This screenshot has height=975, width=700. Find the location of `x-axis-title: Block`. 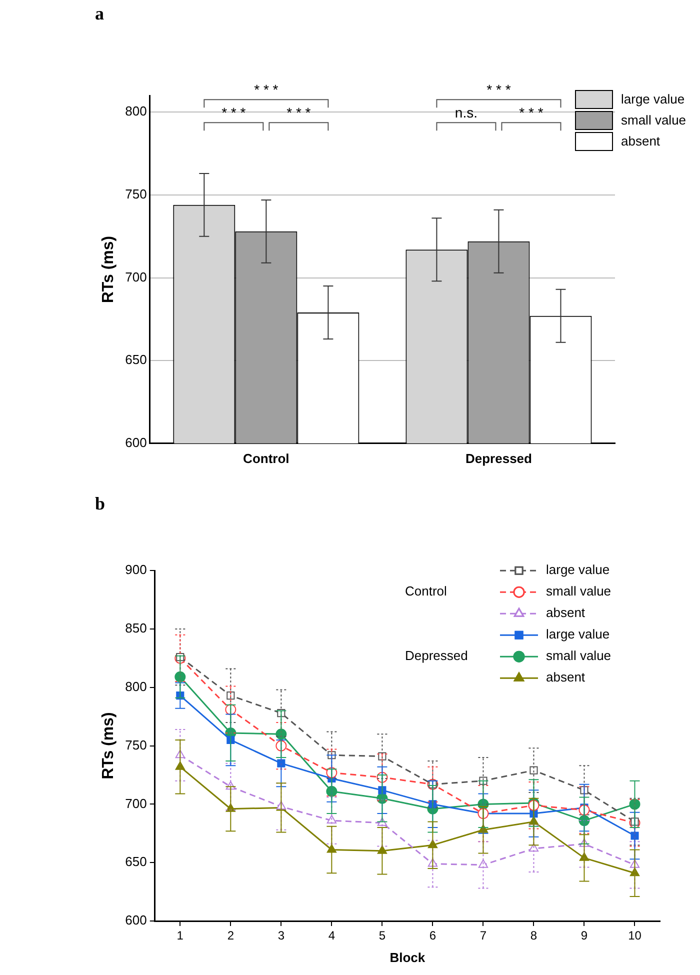

x-axis-title: Block is located at coordinates (408, 957).